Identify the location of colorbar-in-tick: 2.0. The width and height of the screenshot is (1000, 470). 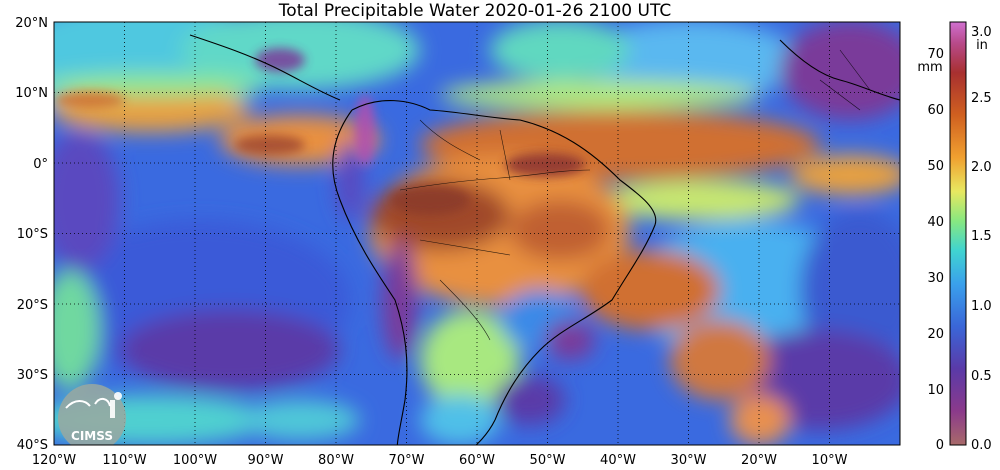
(981, 167).